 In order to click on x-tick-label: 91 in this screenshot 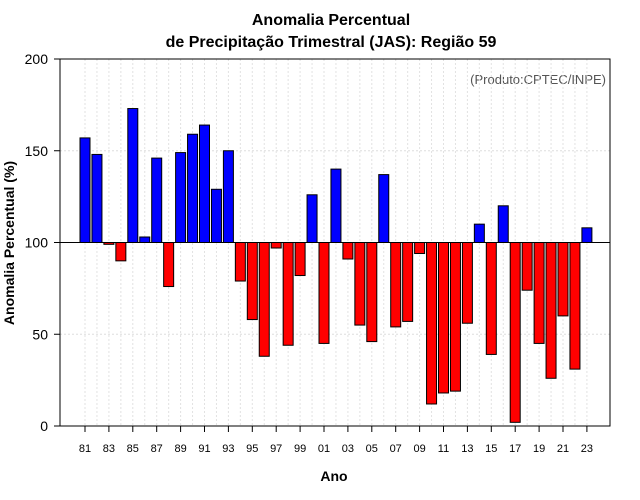, I will do `click(204, 449)`.